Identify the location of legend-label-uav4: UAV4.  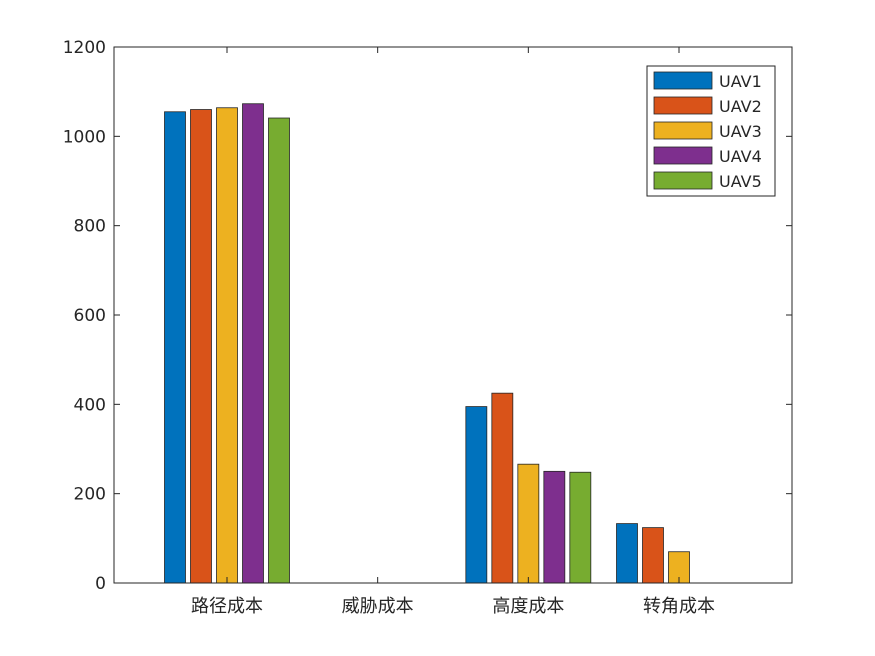
(740, 156).